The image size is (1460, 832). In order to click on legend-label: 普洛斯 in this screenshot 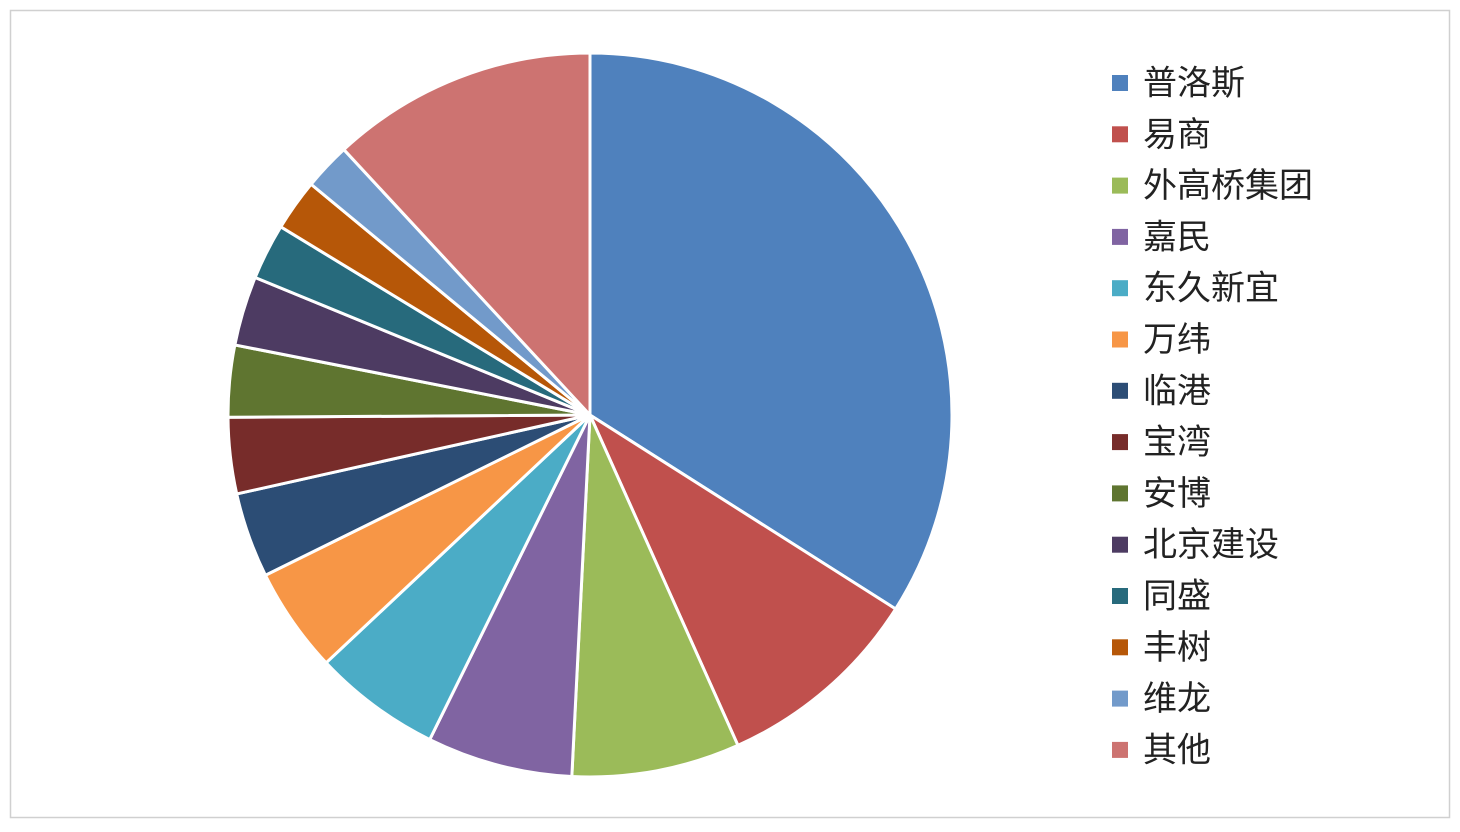, I will do `click(1194, 84)`.